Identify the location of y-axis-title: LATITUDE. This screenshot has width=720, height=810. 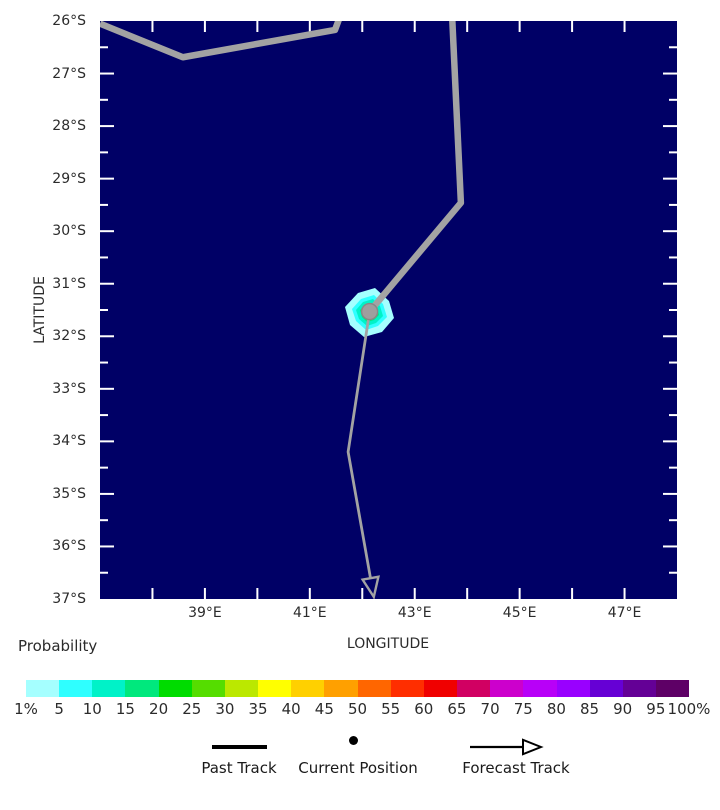
(40, 310).